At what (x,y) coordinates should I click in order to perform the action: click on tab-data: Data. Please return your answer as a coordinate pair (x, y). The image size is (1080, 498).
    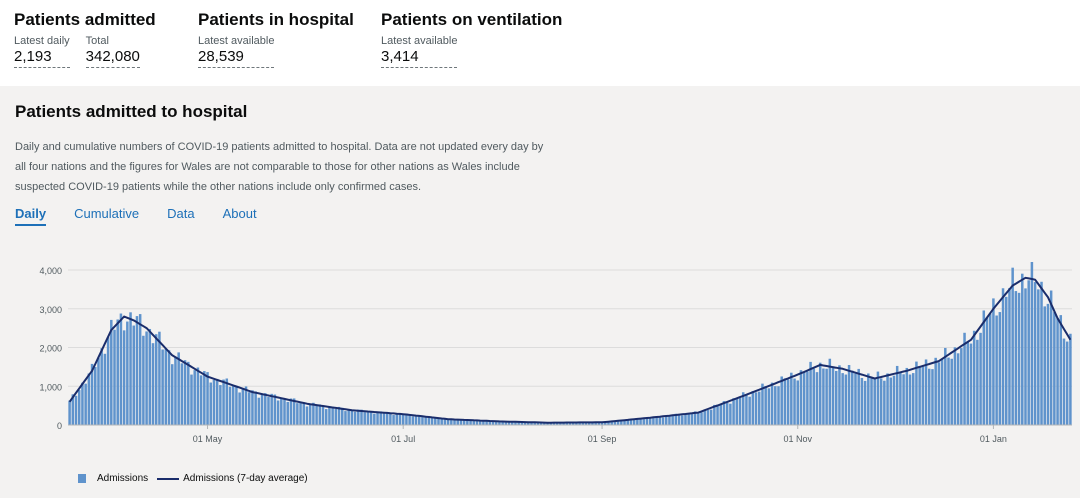
    Looking at the image, I should click on (181, 213).